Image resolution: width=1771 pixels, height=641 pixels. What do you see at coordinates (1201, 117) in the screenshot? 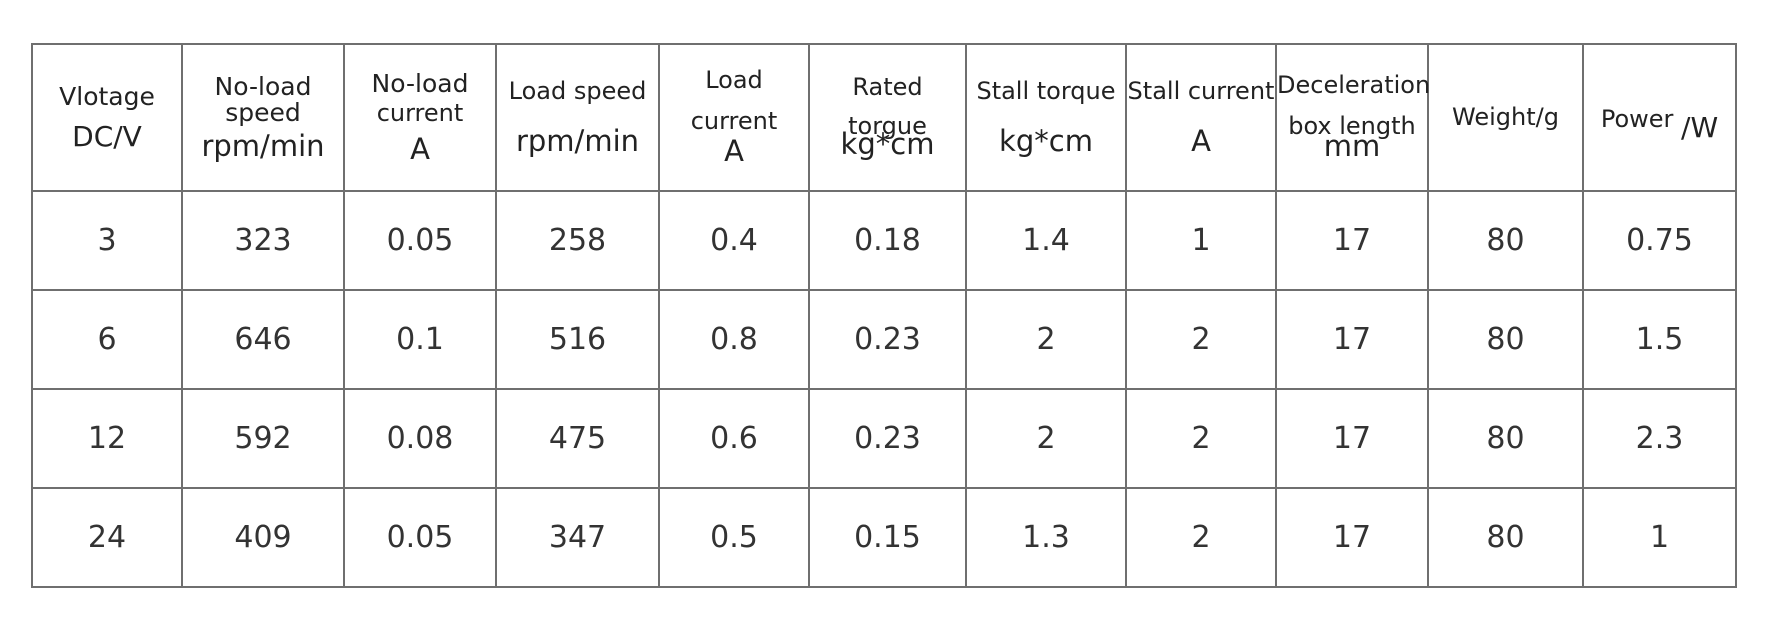
I see `header-stall-current: Stall current A` at bounding box center [1201, 117].